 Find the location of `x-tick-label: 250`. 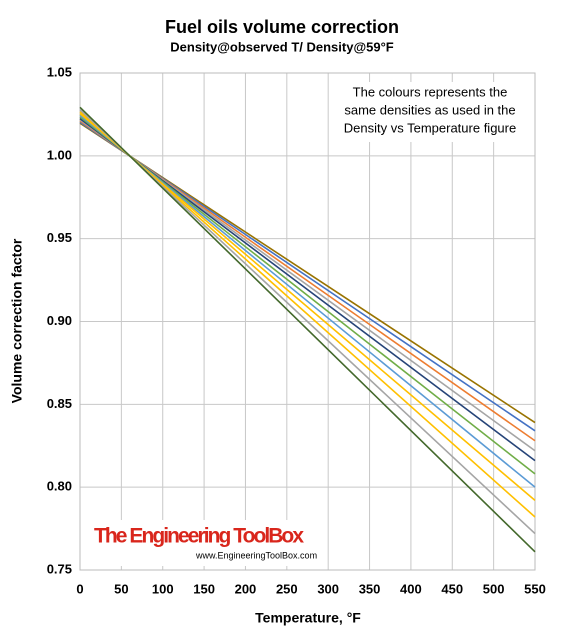

x-tick-label: 250 is located at coordinates (287, 588).